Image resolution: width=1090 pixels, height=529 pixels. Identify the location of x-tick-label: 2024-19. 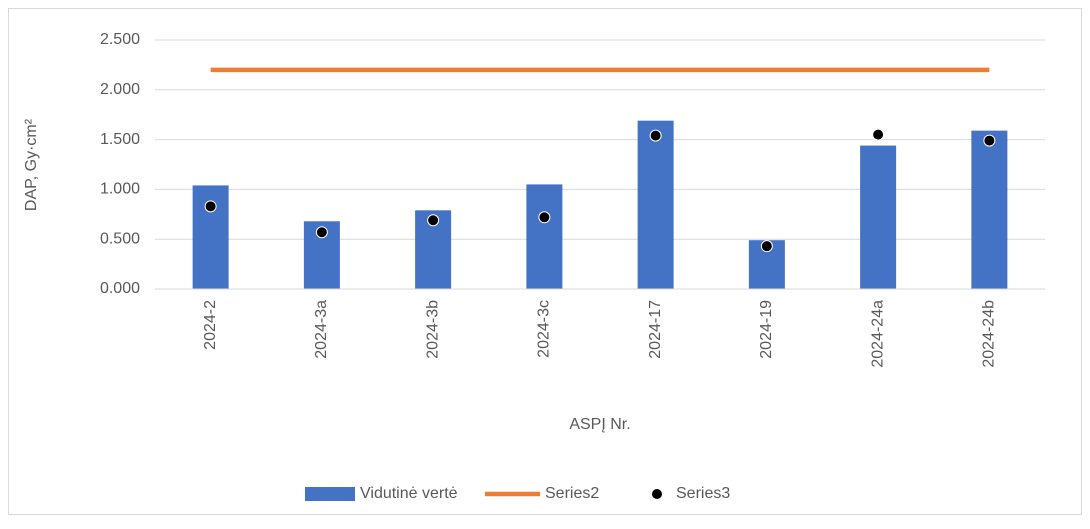
(766, 329).